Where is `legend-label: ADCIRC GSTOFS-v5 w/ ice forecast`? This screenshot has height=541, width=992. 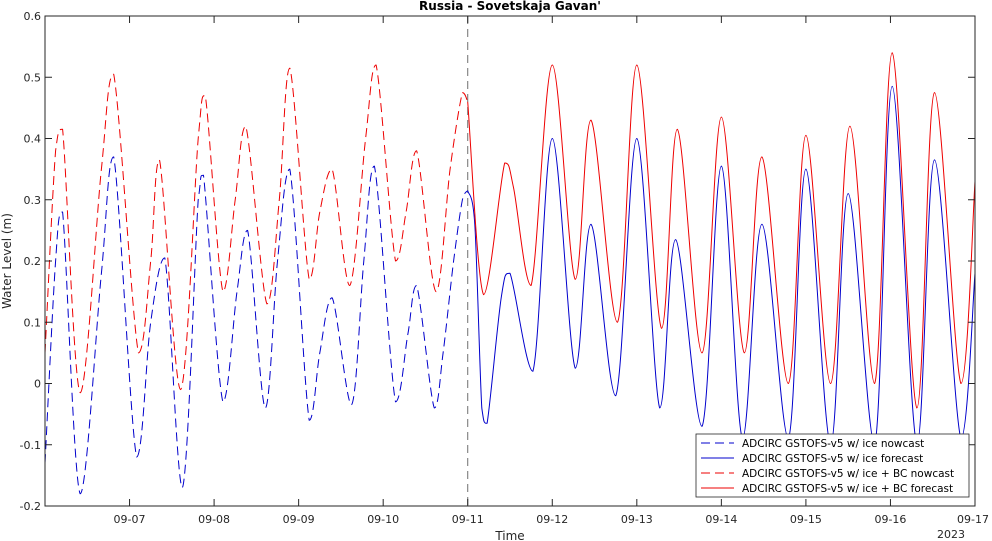 legend-label: ADCIRC GSTOFS-v5 w/ ice forecast is located at coordinates (832, 459).